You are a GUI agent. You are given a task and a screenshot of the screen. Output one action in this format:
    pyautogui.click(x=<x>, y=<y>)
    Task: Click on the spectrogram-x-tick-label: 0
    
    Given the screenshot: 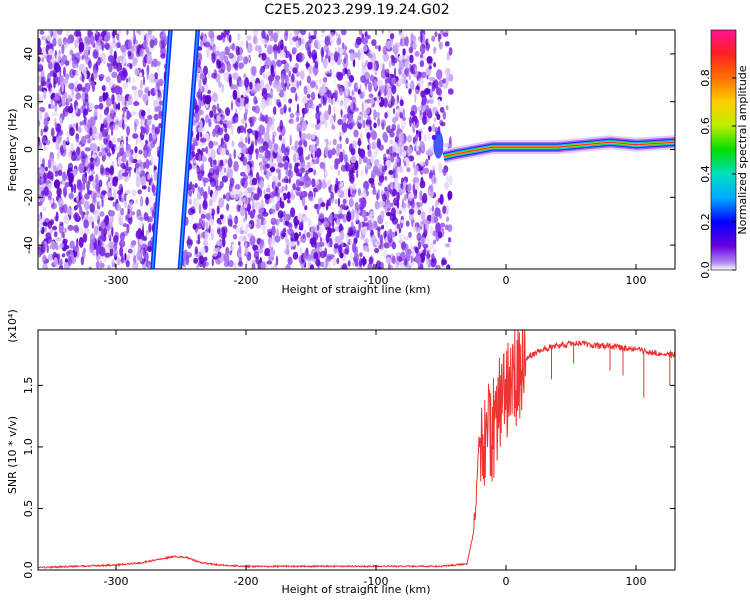 What is the action you would take?
    pyautogui.click(x=506, y=280)
    